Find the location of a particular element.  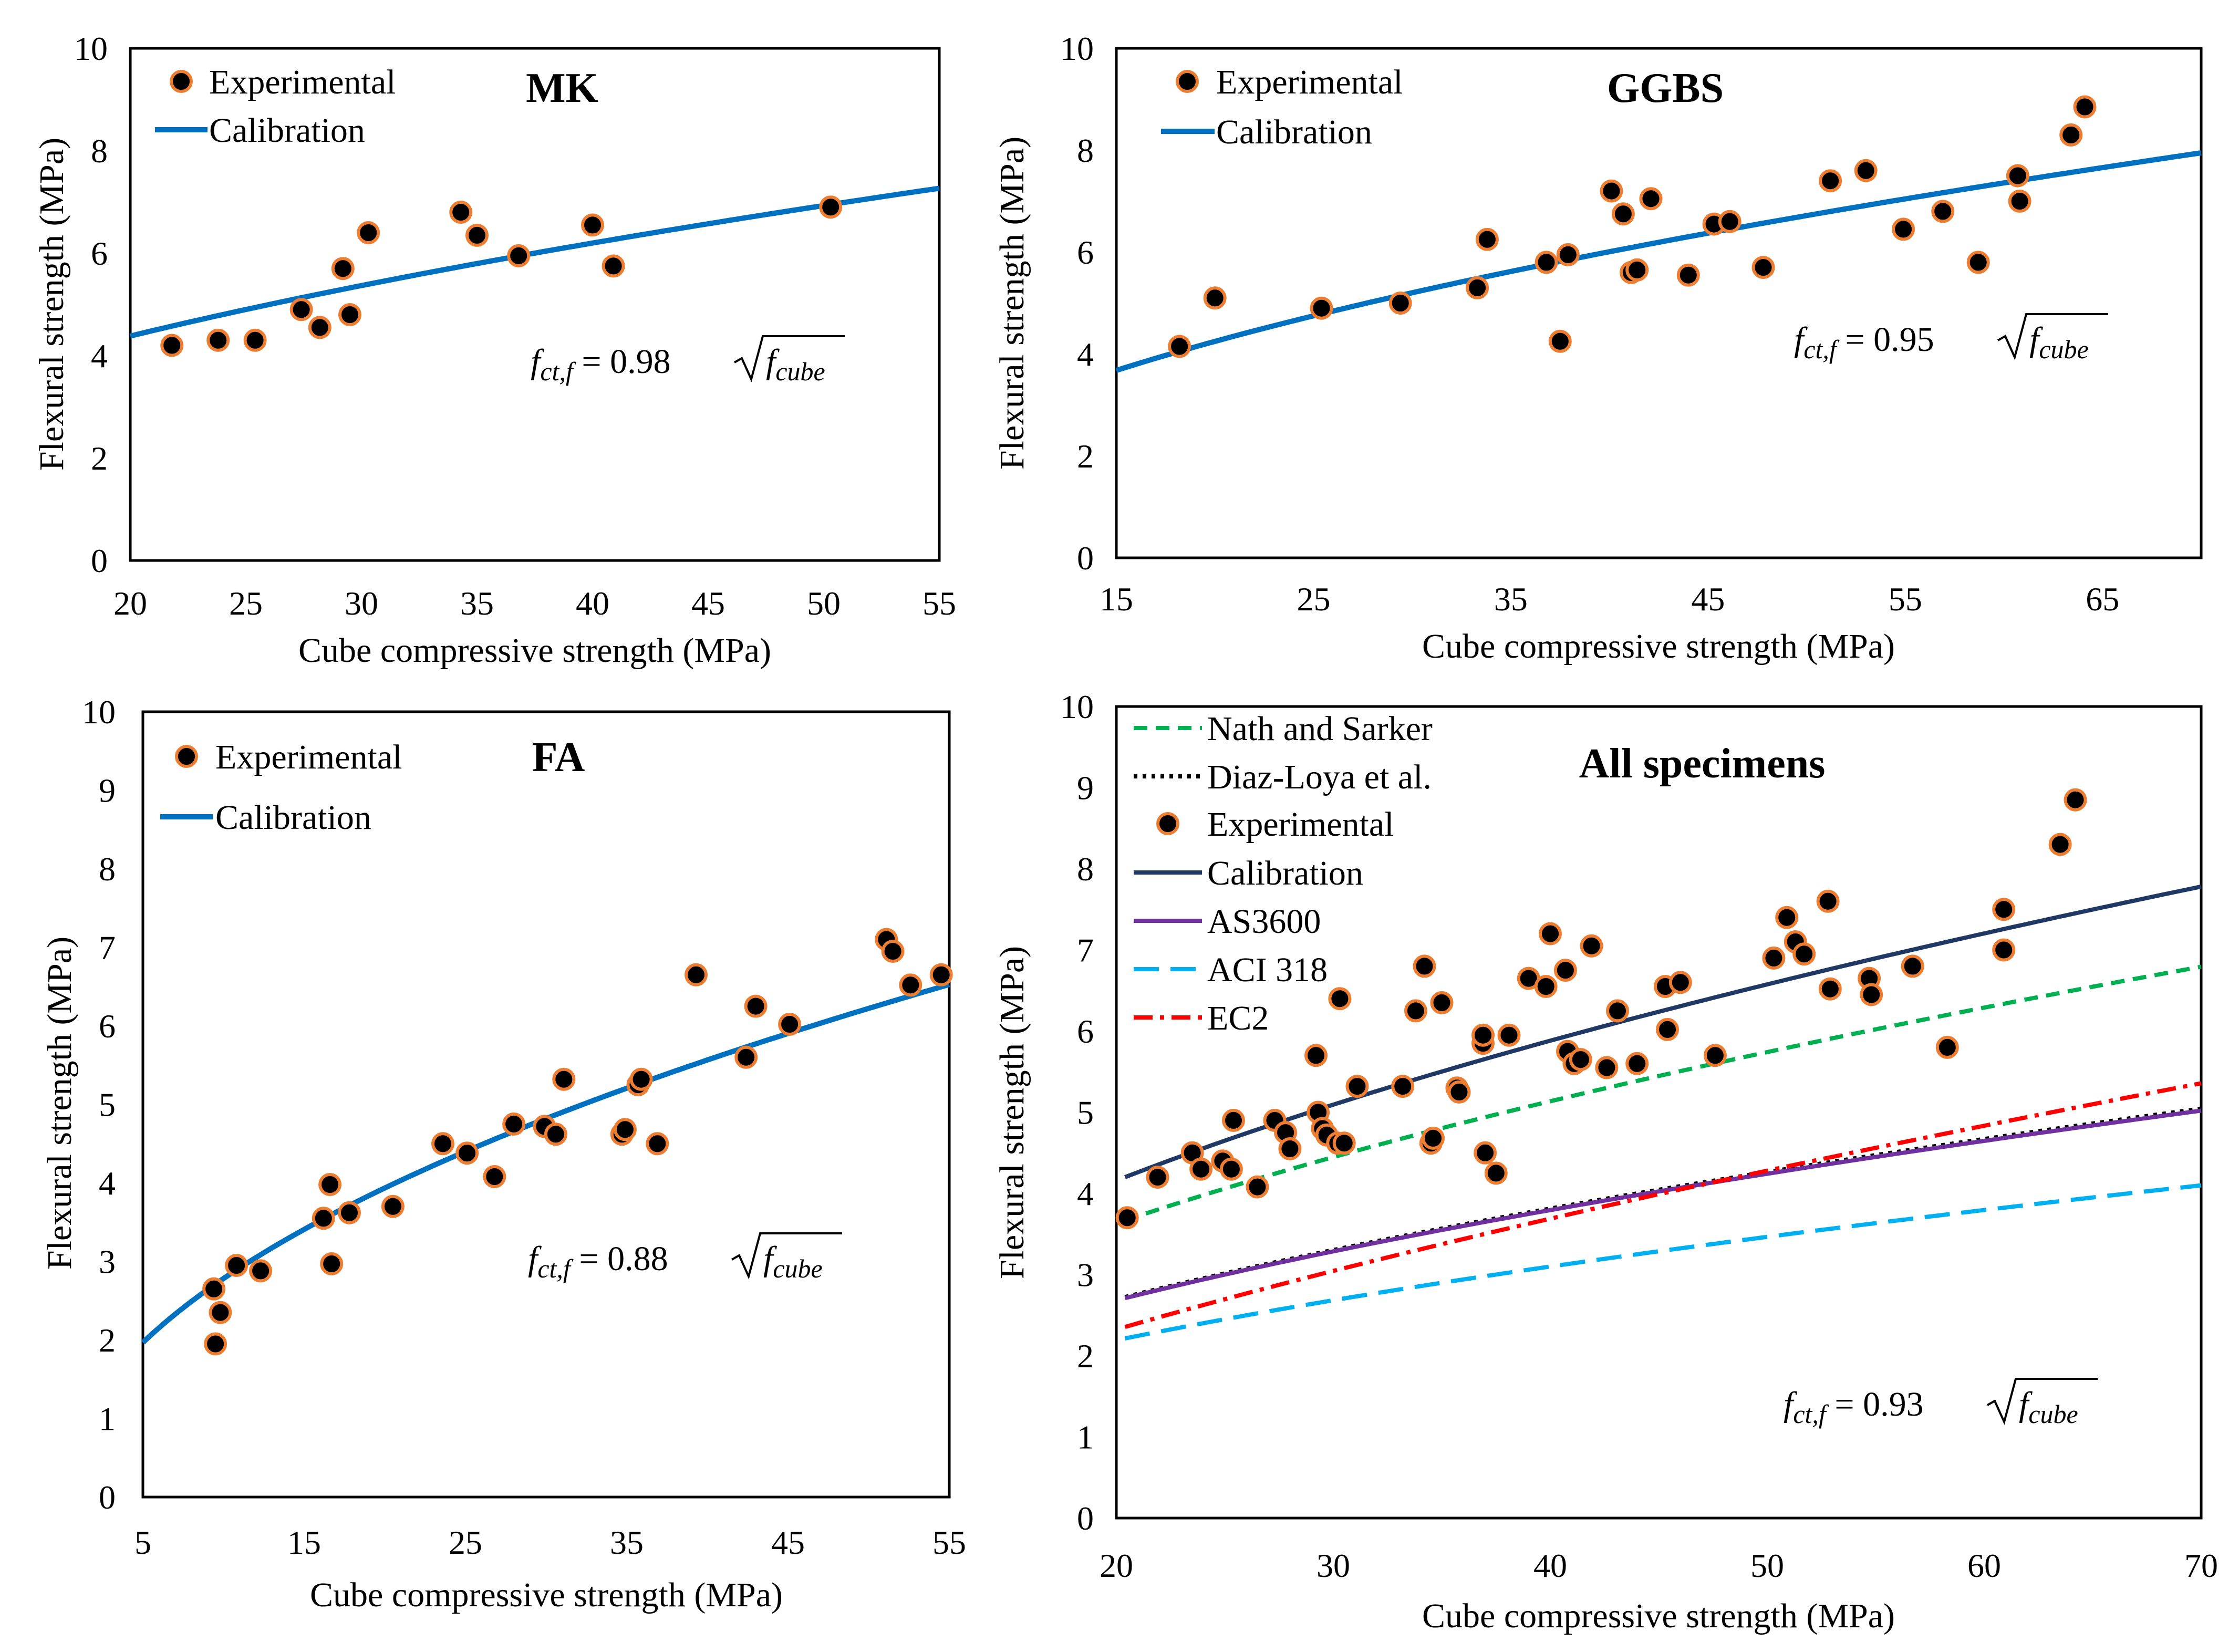

y-tick-label: 1 is located at coordinates (107, 1419).